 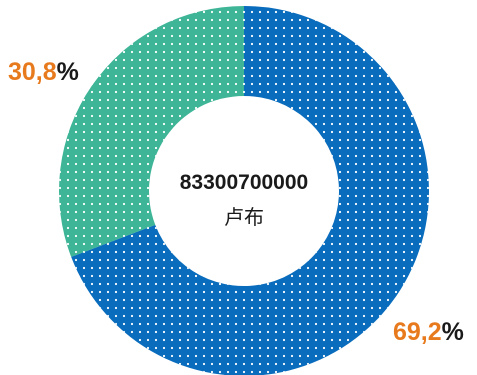 I want to click on slice-label-value-0: 69,2, so click(x=417, y=332).